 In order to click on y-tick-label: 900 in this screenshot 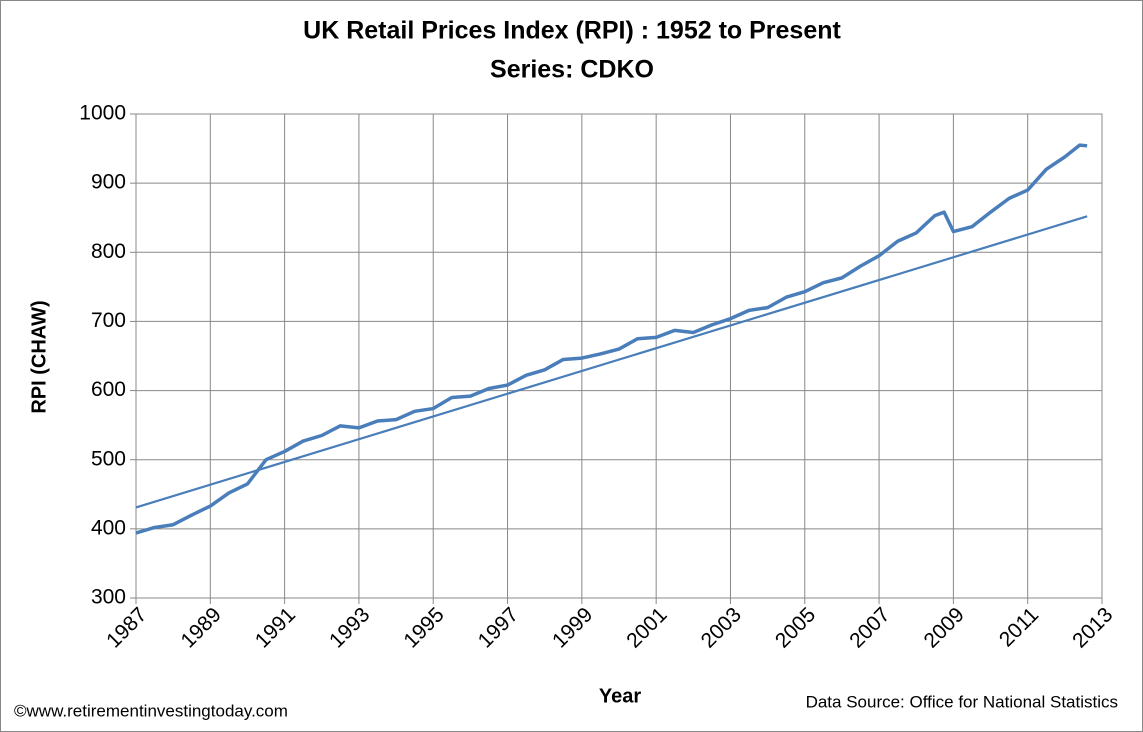, I will do `click(108, 182)`.